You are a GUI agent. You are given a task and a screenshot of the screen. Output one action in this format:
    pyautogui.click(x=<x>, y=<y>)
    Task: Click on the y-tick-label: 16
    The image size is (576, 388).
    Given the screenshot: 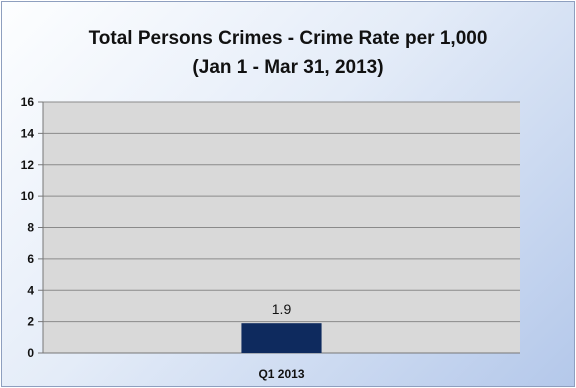 What is the action you would take?
    pyautogui.click(x=28, y=102)
    